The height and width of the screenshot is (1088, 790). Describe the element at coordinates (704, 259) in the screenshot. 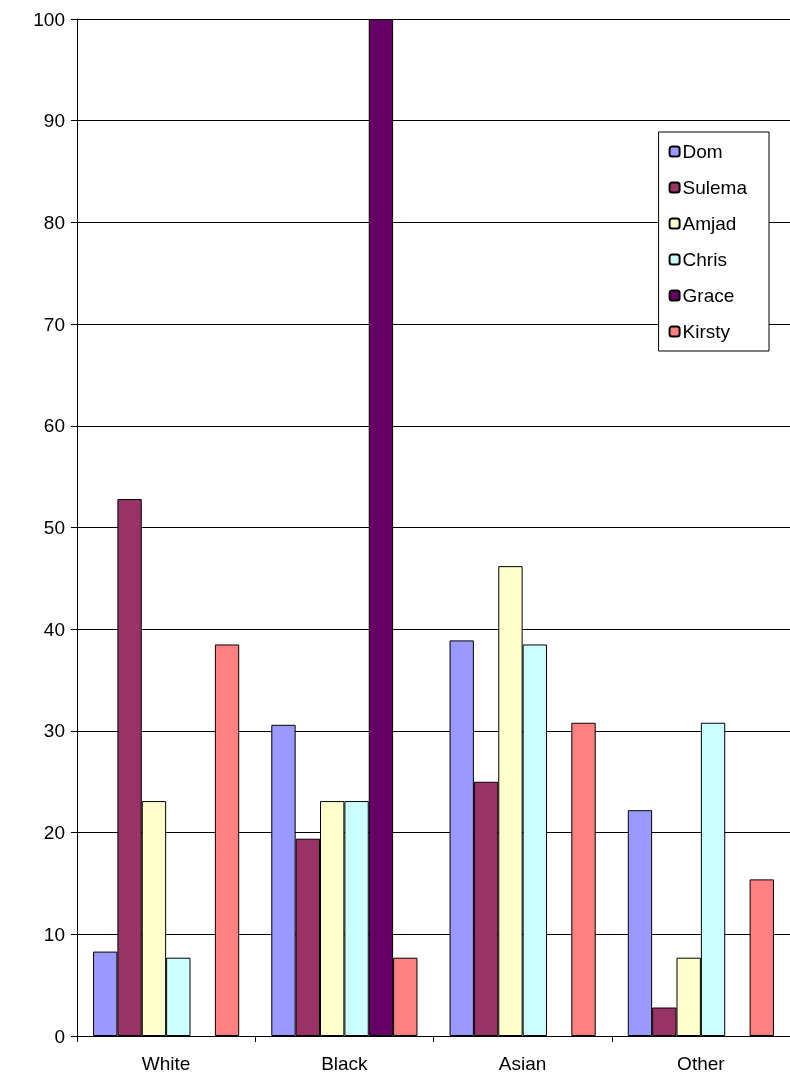

I see `legend-label: Chris` at that location.